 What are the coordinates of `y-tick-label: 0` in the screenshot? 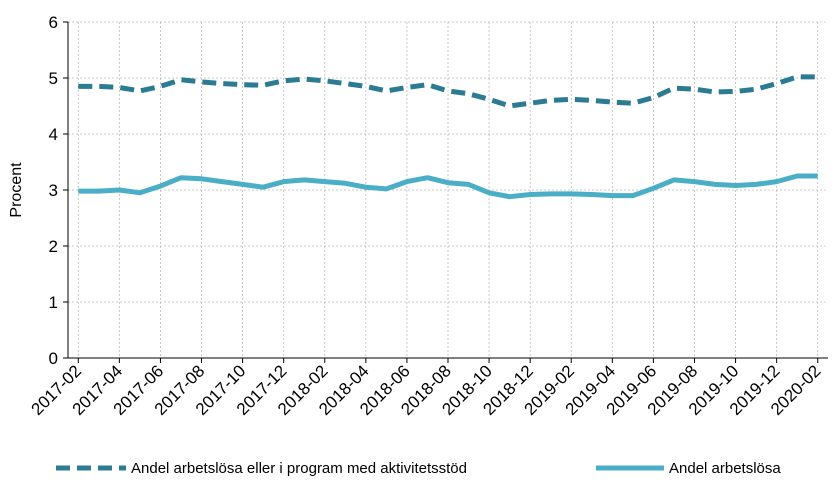 It's located at (53, 358).